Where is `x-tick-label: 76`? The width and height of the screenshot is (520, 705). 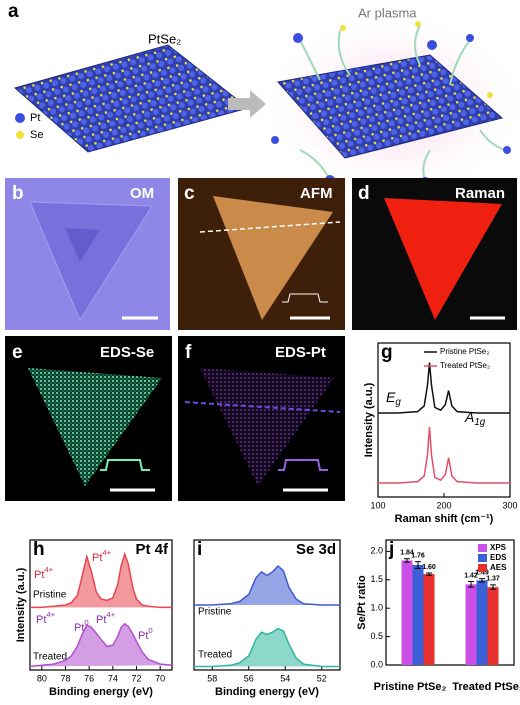 x-tick-label: 76 is located at coordinates (89, 678).